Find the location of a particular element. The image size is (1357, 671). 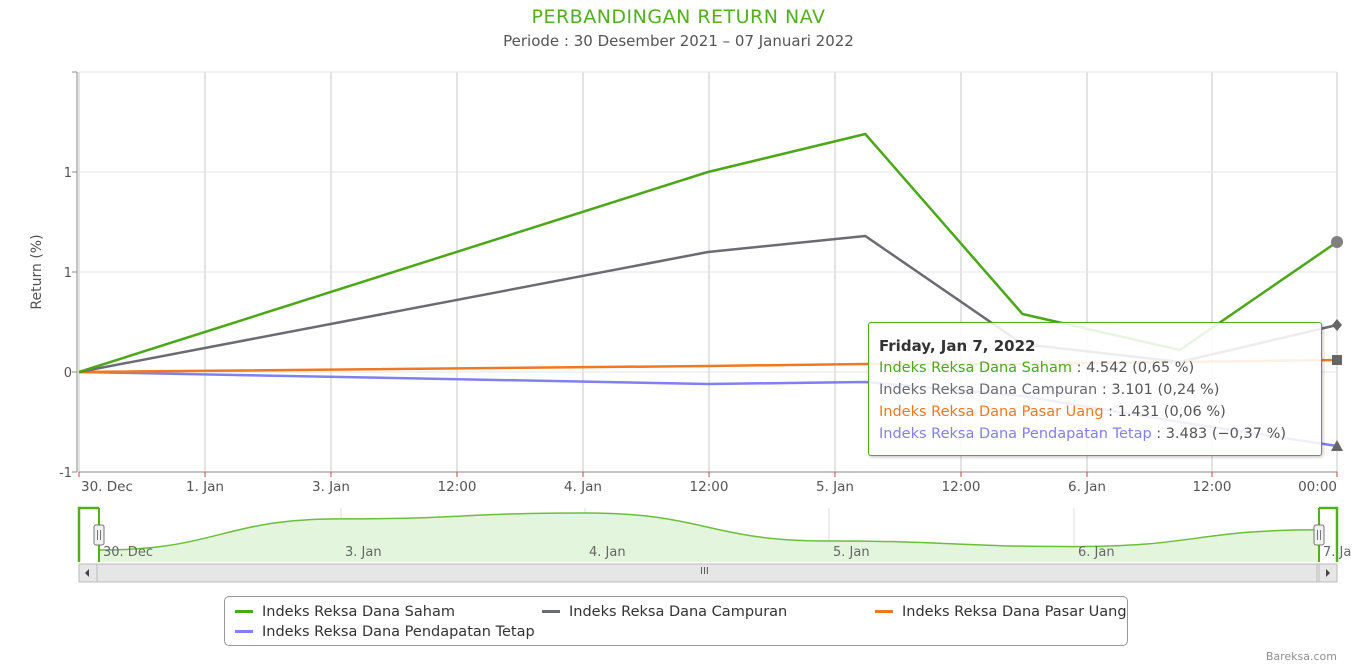

navigator-tick-label: 3. Jan is located at coordinates (363, 552).